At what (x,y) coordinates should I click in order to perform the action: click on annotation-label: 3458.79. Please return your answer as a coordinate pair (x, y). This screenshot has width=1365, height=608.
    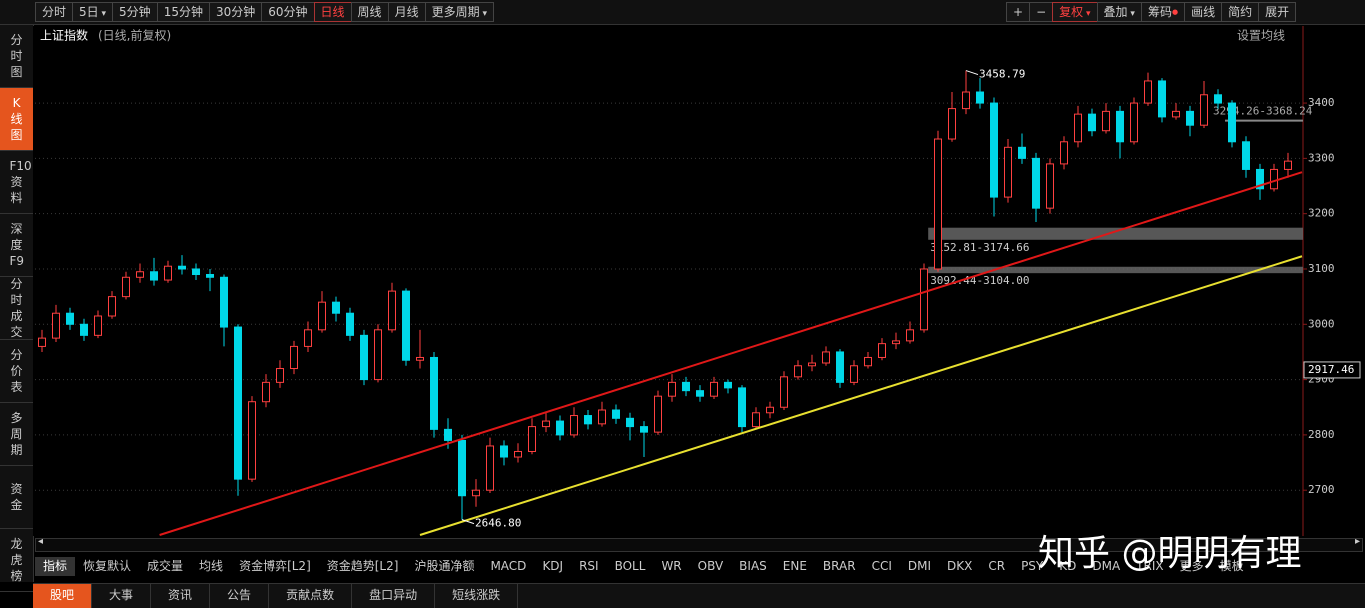
    Looking at the image, I should click on (1002, 74).